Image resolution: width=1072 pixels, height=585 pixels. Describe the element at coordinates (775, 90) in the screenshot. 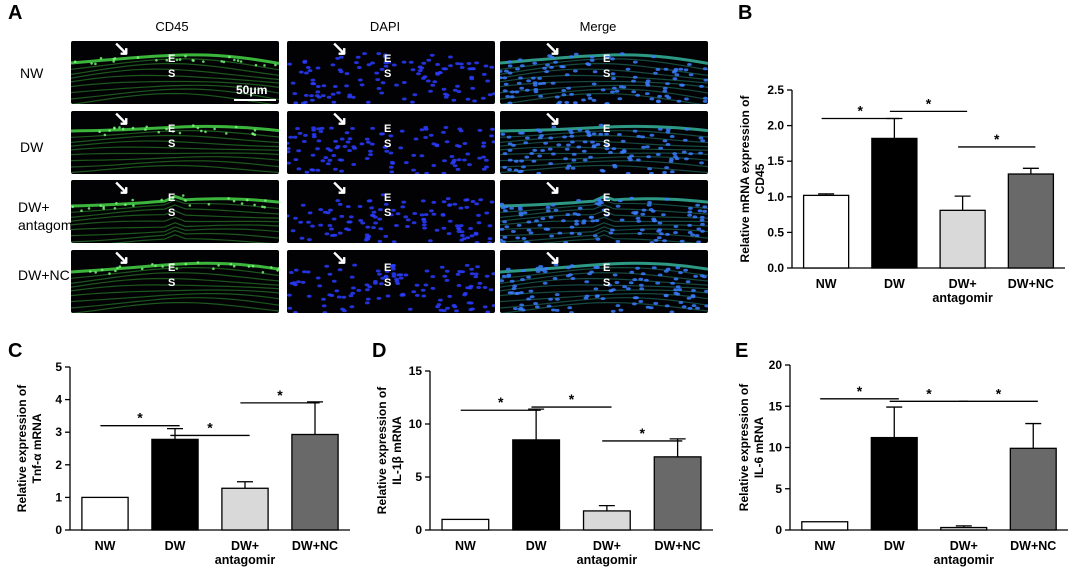

I see `y-tick-label: 2.5` at that location.